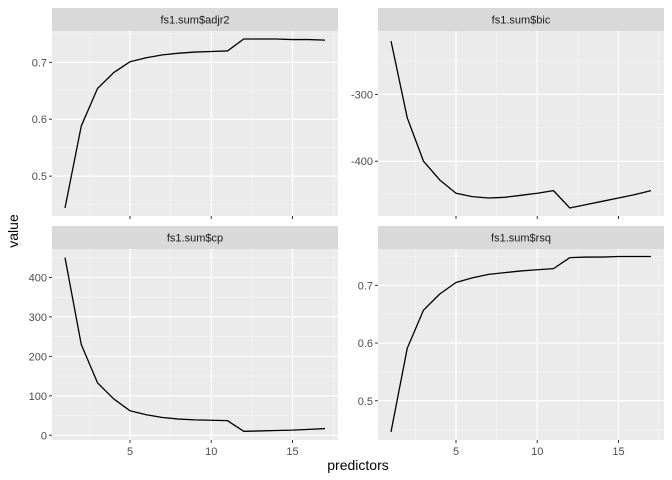  I want to click on facet-strip-title: fs1.sum$bic, so click(521, 21).